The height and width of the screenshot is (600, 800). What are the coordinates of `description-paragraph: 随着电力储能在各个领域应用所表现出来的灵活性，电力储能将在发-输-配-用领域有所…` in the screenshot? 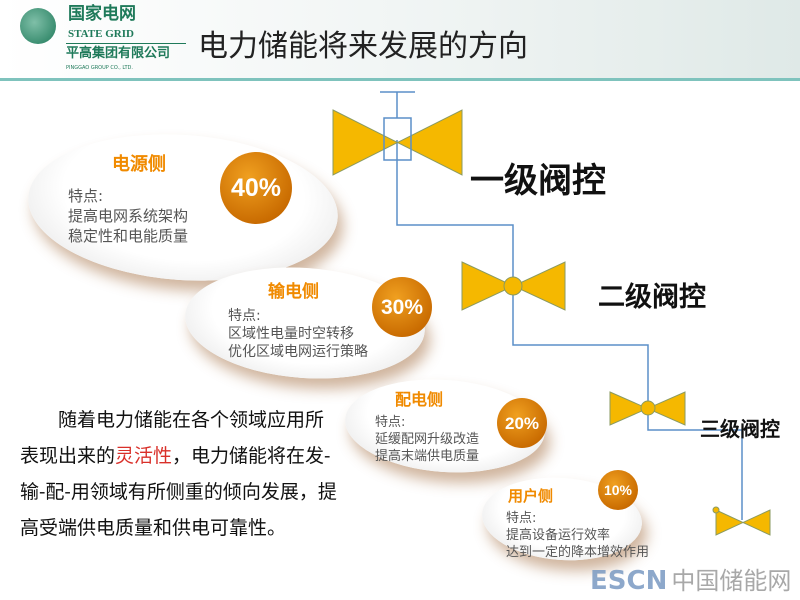 It's located at (179, 474).